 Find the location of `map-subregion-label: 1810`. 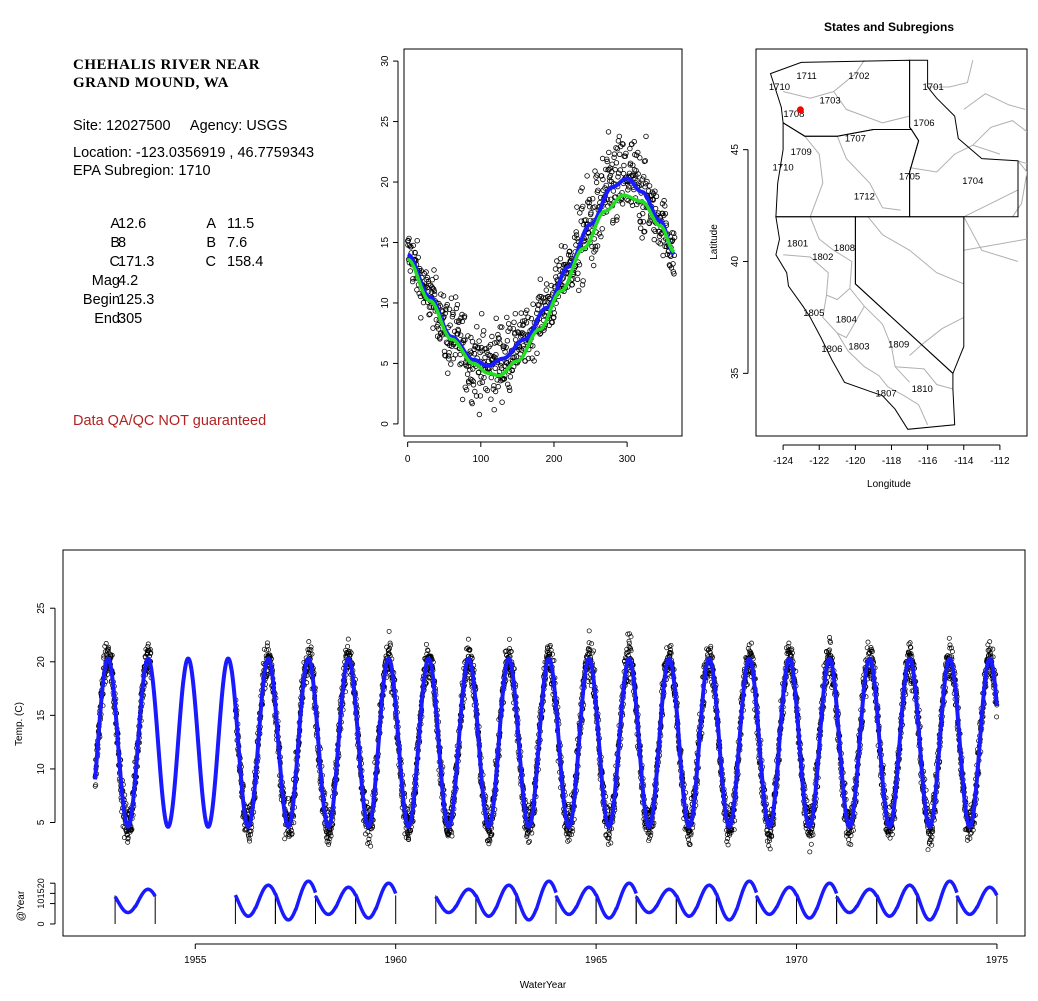

map-subregion-label: 1810 is located at coordinates (922, 389).